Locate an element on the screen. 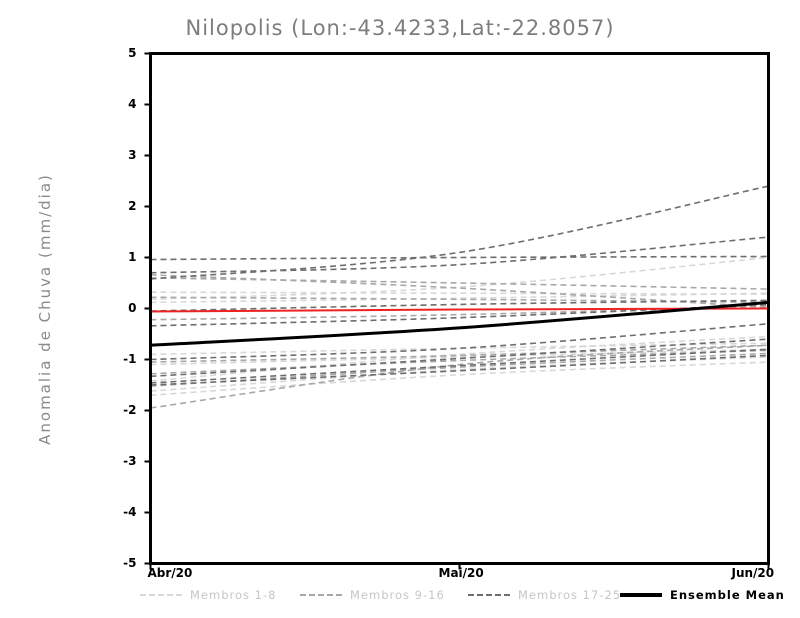 This screenshot has height=618, width=800. y-tick-label: 5 is located at coordinates (132, 52).